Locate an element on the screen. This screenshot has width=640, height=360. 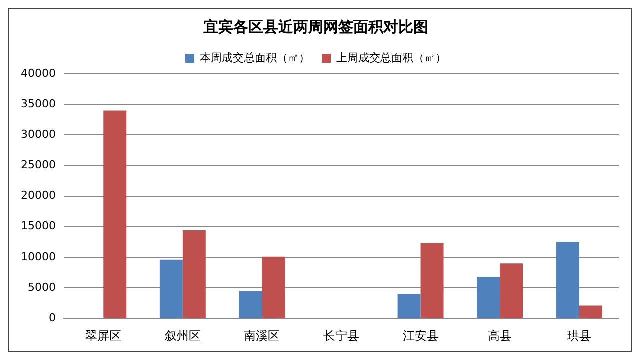
y-tick-label: 30000 is located at coordinates (38, 135).